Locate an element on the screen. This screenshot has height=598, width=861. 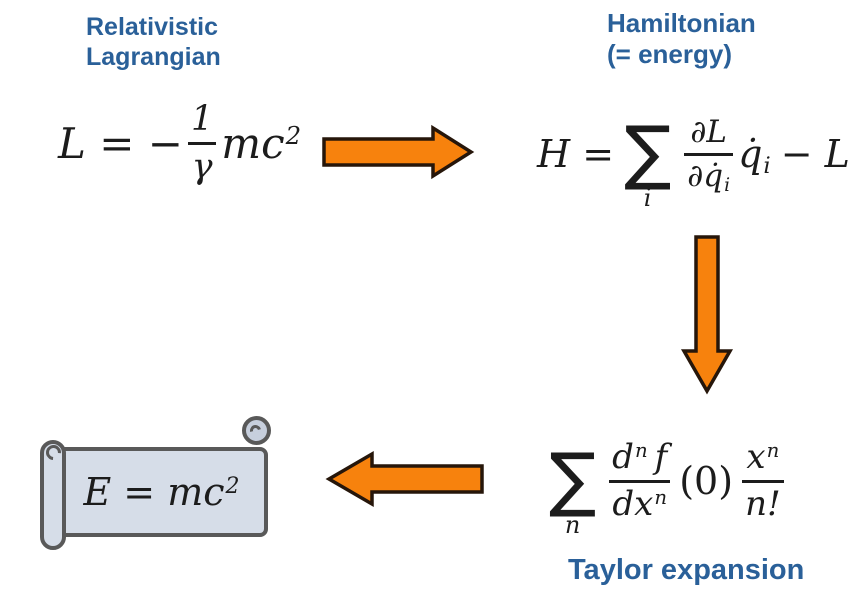
down-arrow-icon is located at coordinates (707, 315).